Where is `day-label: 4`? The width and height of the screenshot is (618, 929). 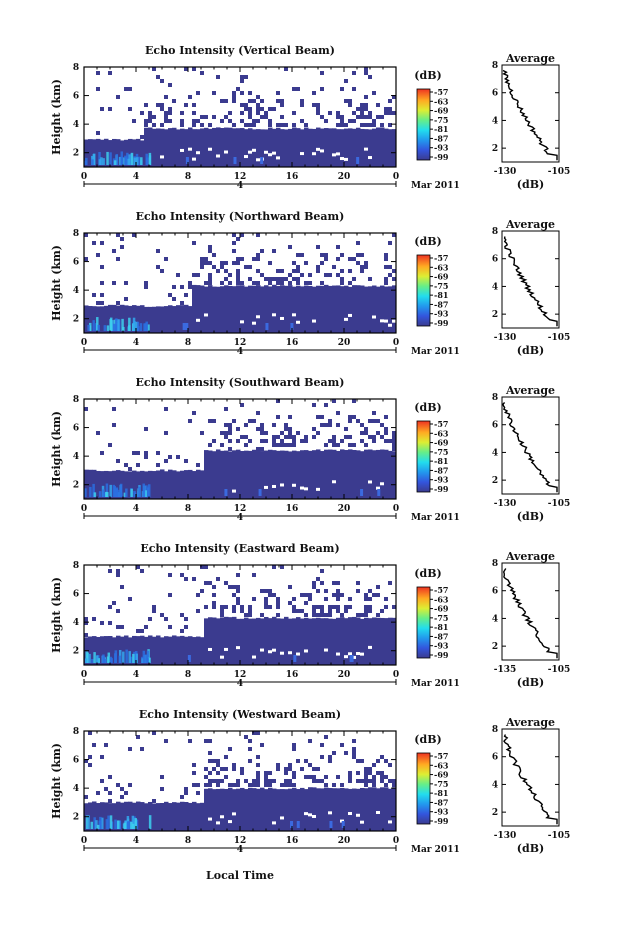
day-label: 4 is located at coordinates (240, 186).